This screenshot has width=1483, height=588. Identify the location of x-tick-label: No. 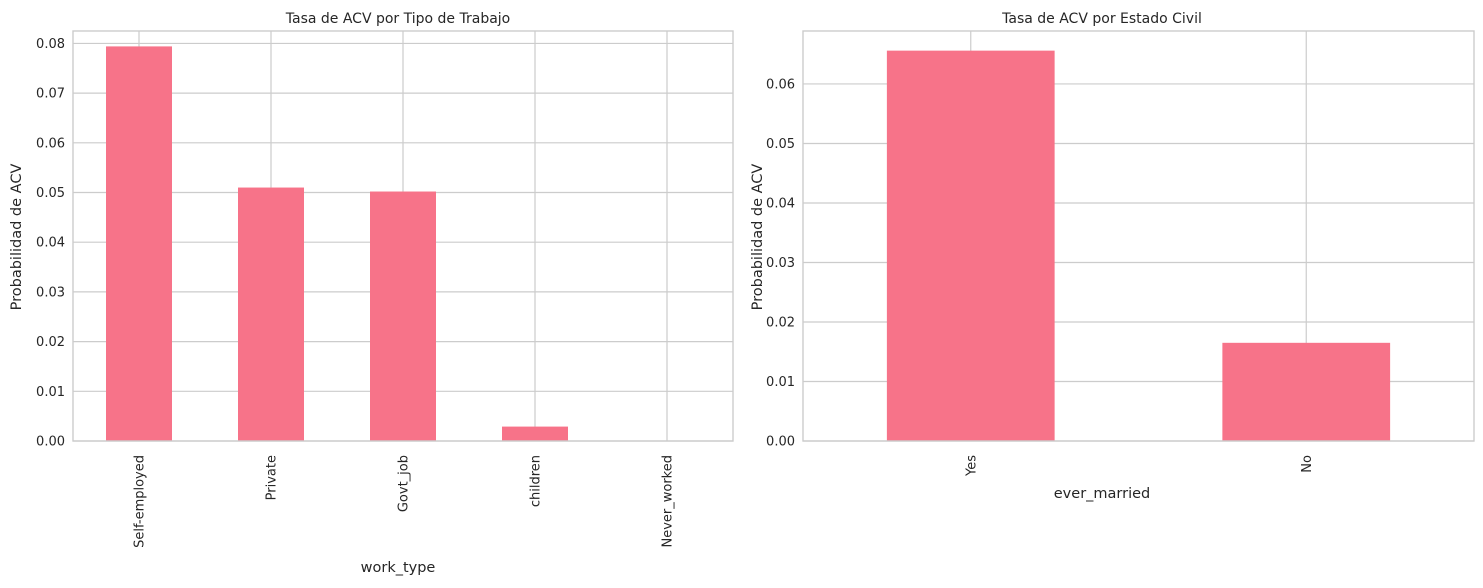
(1307, 464).